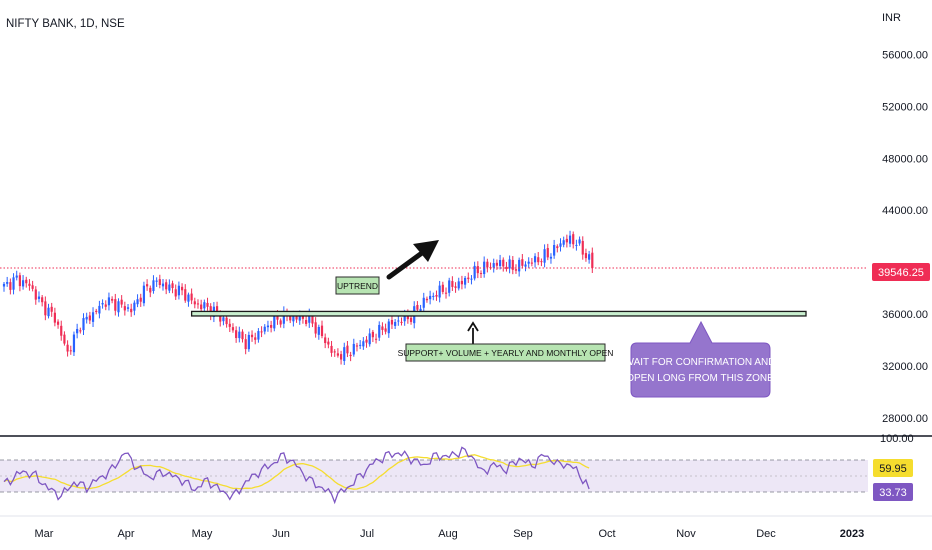  What do you see at coordinates (897, 439) in the screenshot?
I see `rsi-top-tick: 100.00` at bounding box center [897, 439].